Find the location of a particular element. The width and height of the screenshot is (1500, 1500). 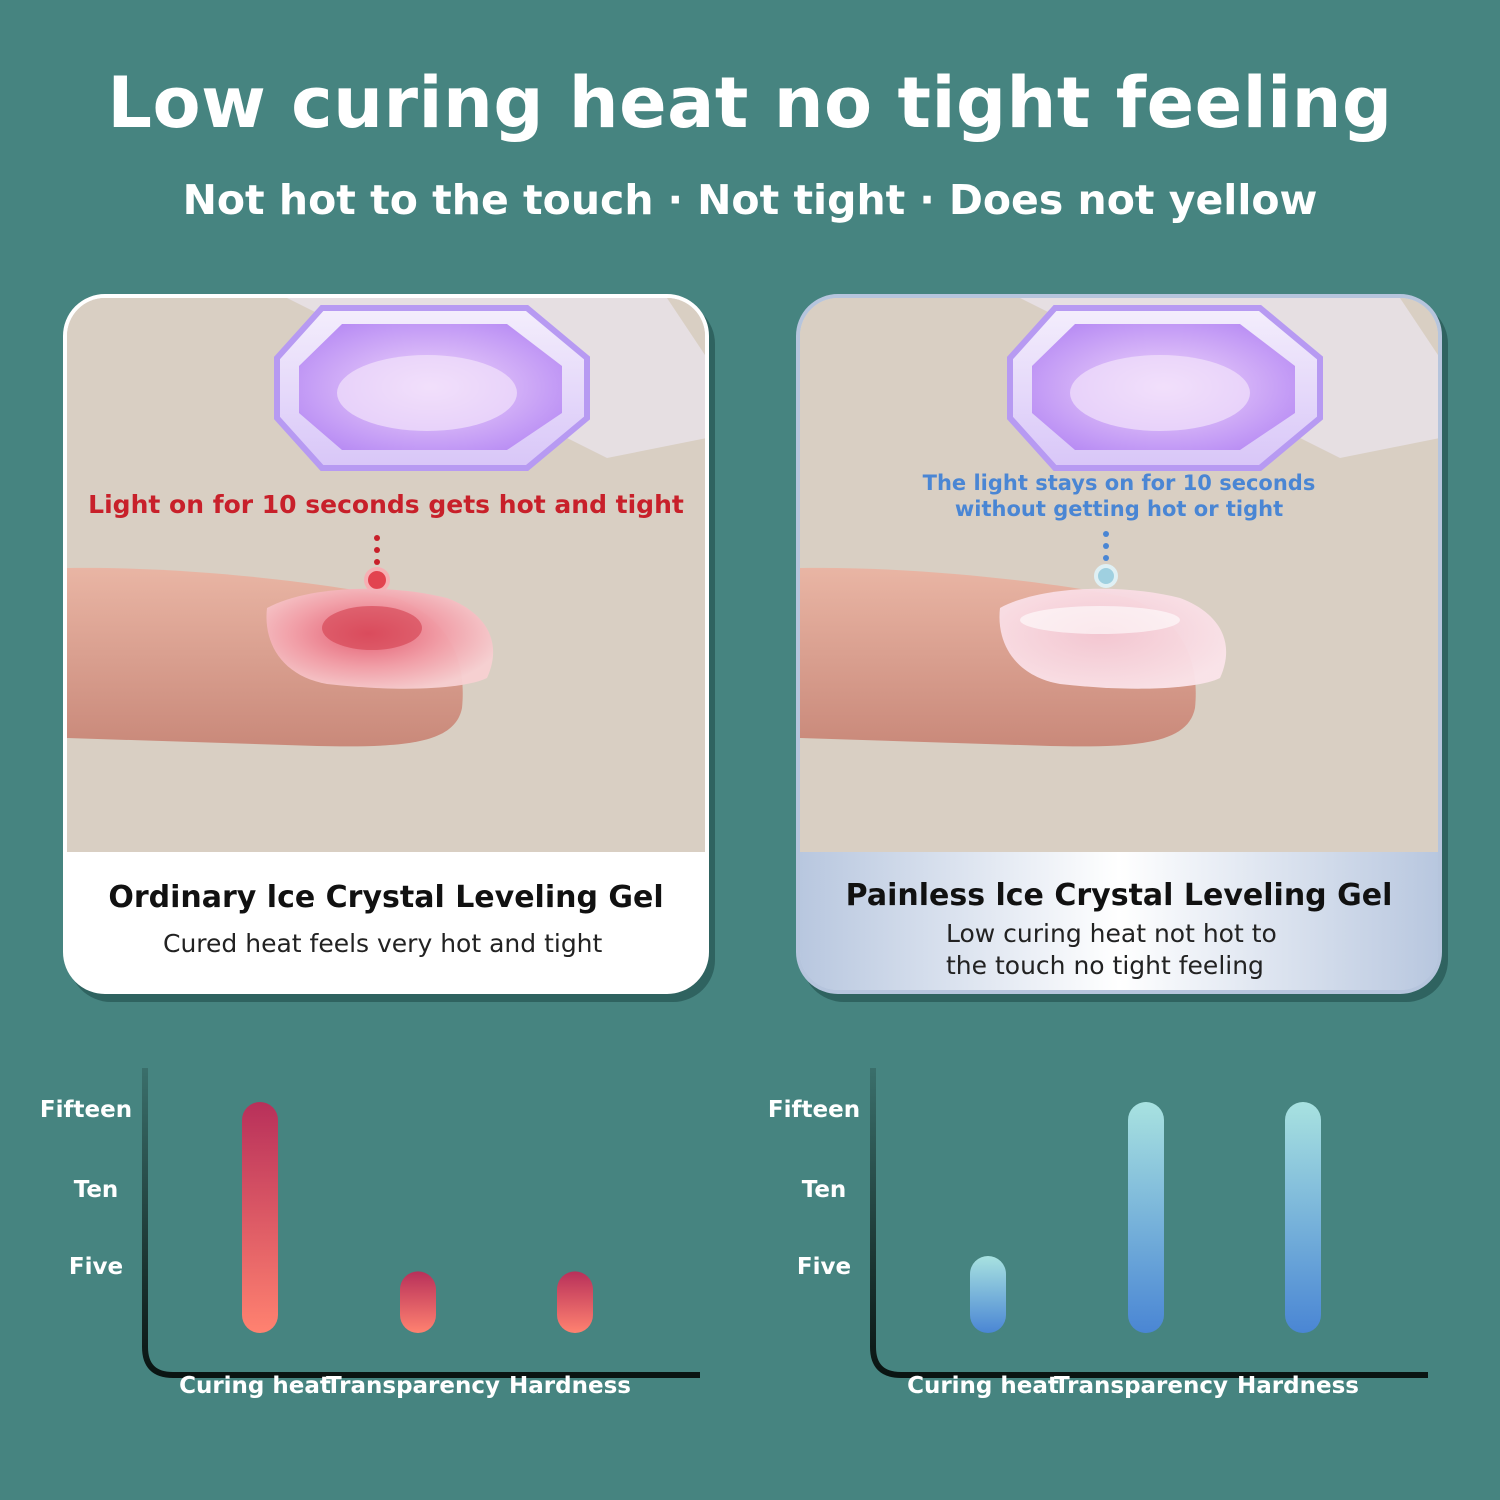

painless-gel-description-line2: the touch no tight feeling is located at coordinates (1105, 965).